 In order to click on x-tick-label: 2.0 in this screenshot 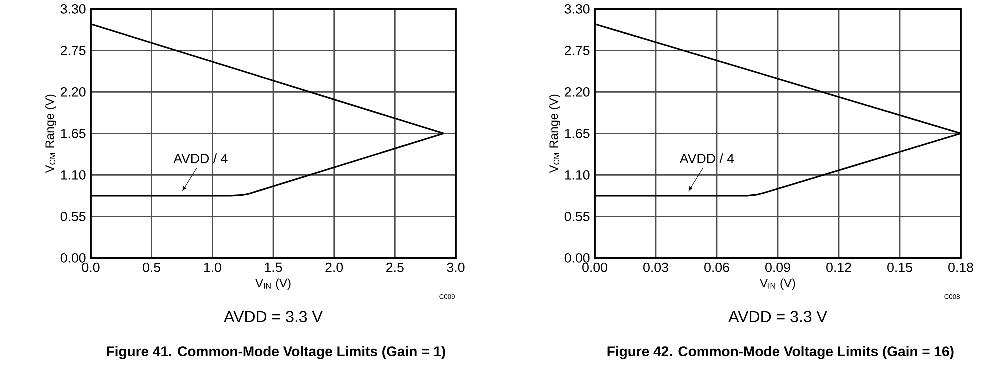, I will do `click(335, 267)`.